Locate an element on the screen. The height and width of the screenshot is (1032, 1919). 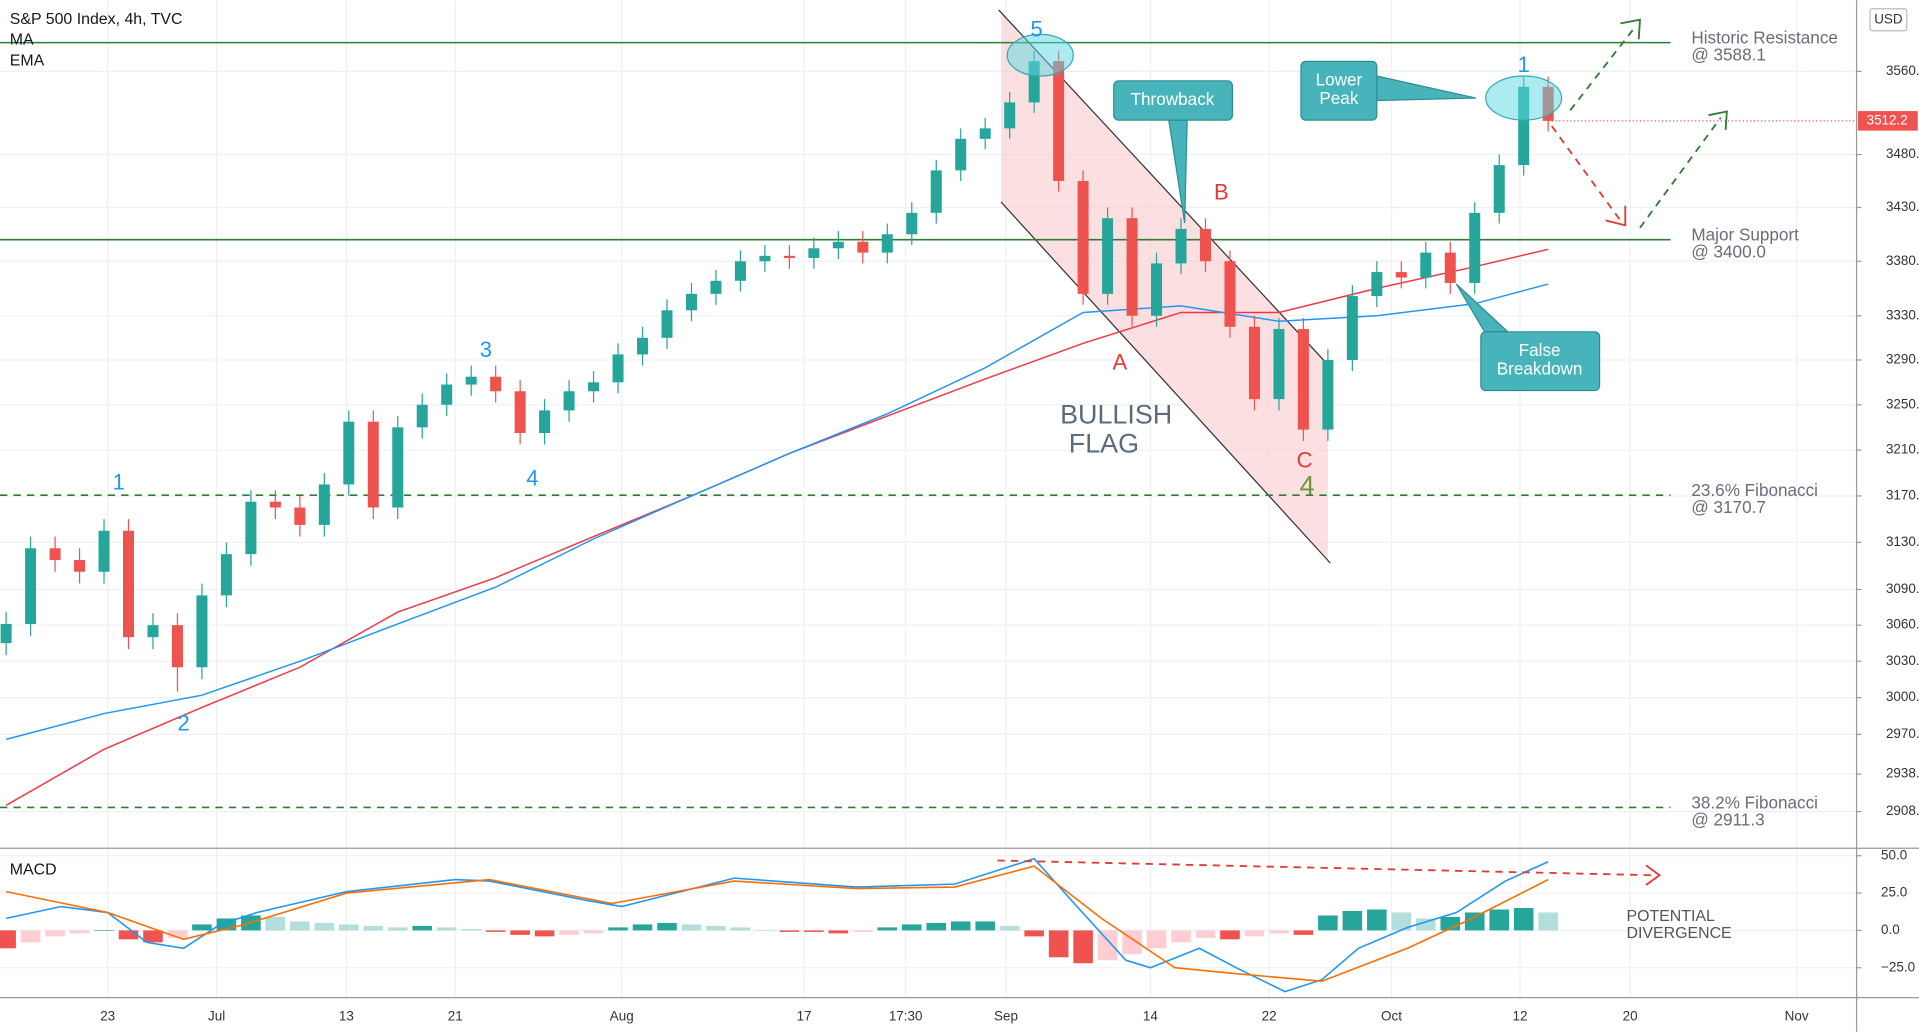
x-tick-label: 14 is located at coordinates (1150, 1016).